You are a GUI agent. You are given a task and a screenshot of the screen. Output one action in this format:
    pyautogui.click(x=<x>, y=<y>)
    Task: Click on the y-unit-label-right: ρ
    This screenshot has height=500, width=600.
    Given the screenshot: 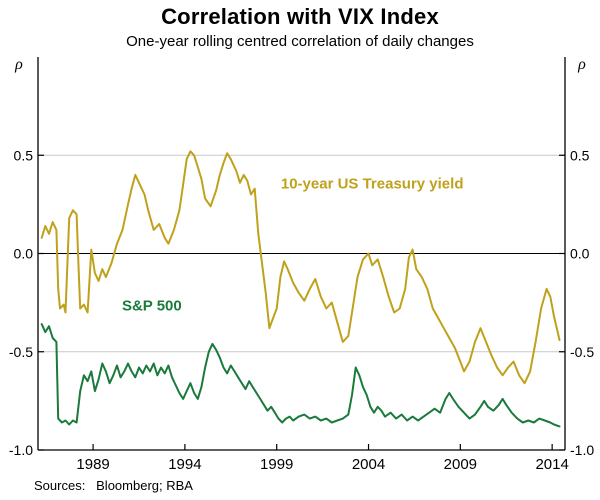 What is the action you would take?
    pyautogui.click(x=581, y=64)
    